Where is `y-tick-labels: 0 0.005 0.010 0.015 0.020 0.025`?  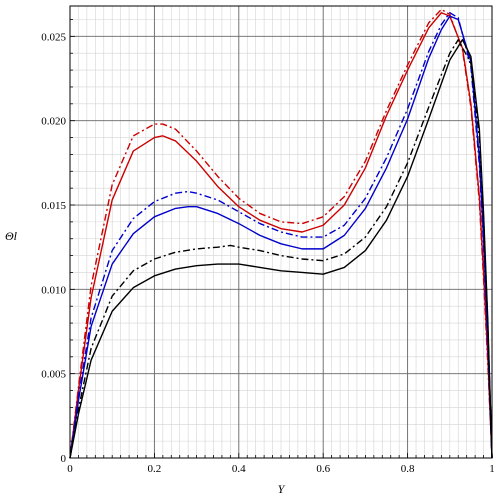
y-tick-labels: 0 0.005 0.010 0.015 0.020 0.025 is located at coordinates (53, 248).